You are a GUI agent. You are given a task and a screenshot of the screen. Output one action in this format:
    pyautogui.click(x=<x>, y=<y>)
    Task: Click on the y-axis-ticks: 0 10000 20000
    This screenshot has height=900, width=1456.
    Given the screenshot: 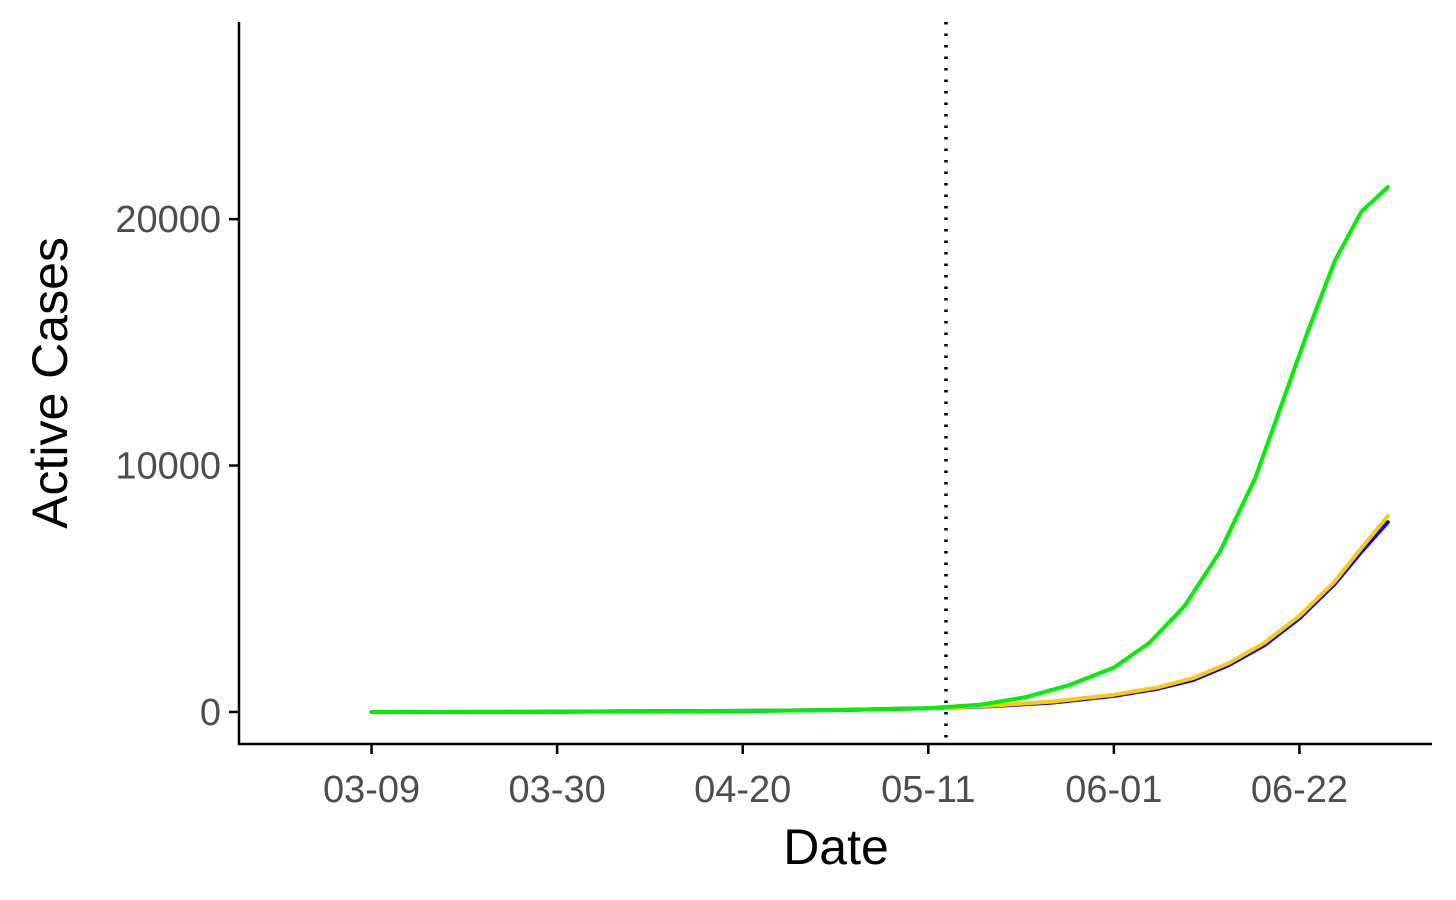 What is the action you would take?
    pyautogui.click(x=177, y=466)
    